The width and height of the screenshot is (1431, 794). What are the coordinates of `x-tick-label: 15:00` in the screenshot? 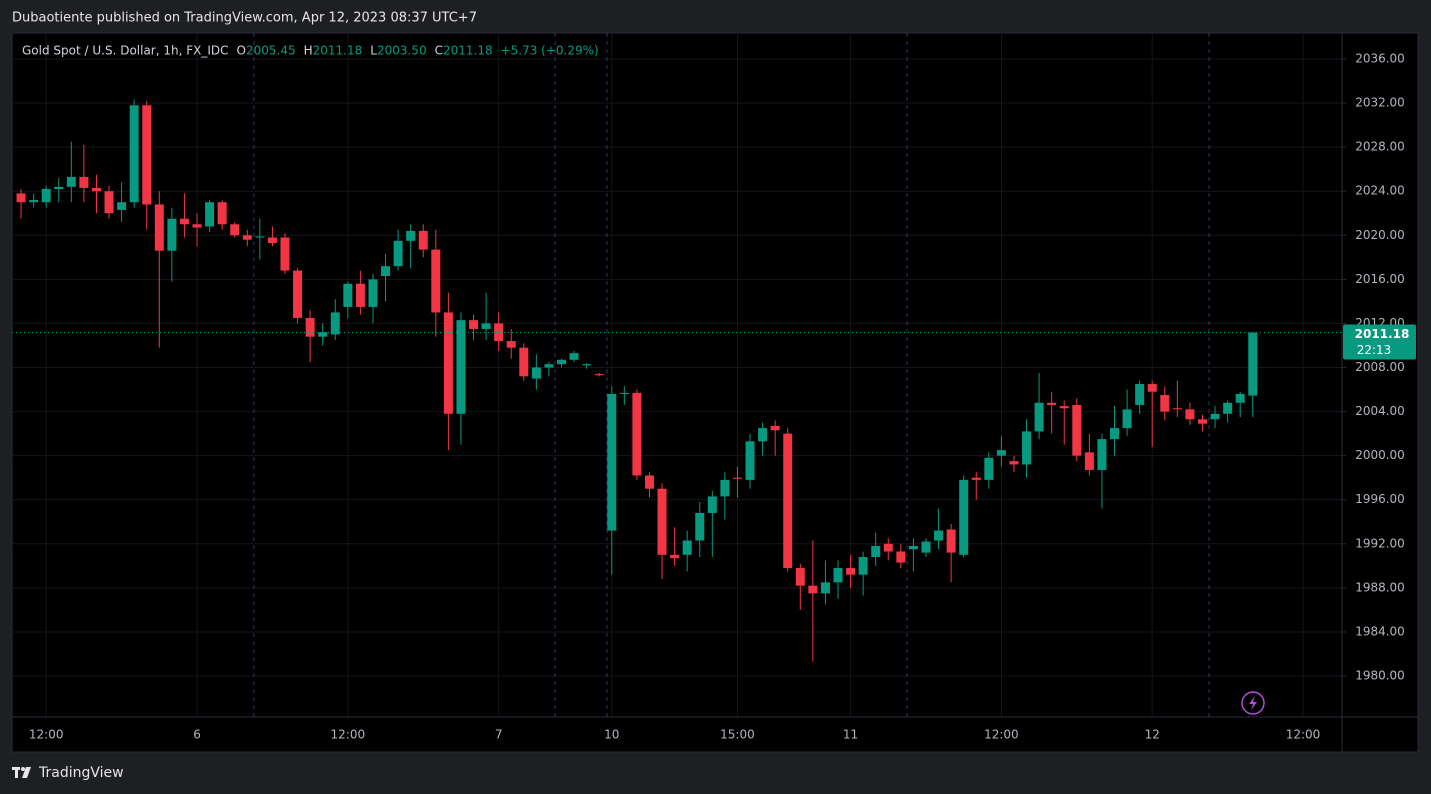 It's located at (737, 735).